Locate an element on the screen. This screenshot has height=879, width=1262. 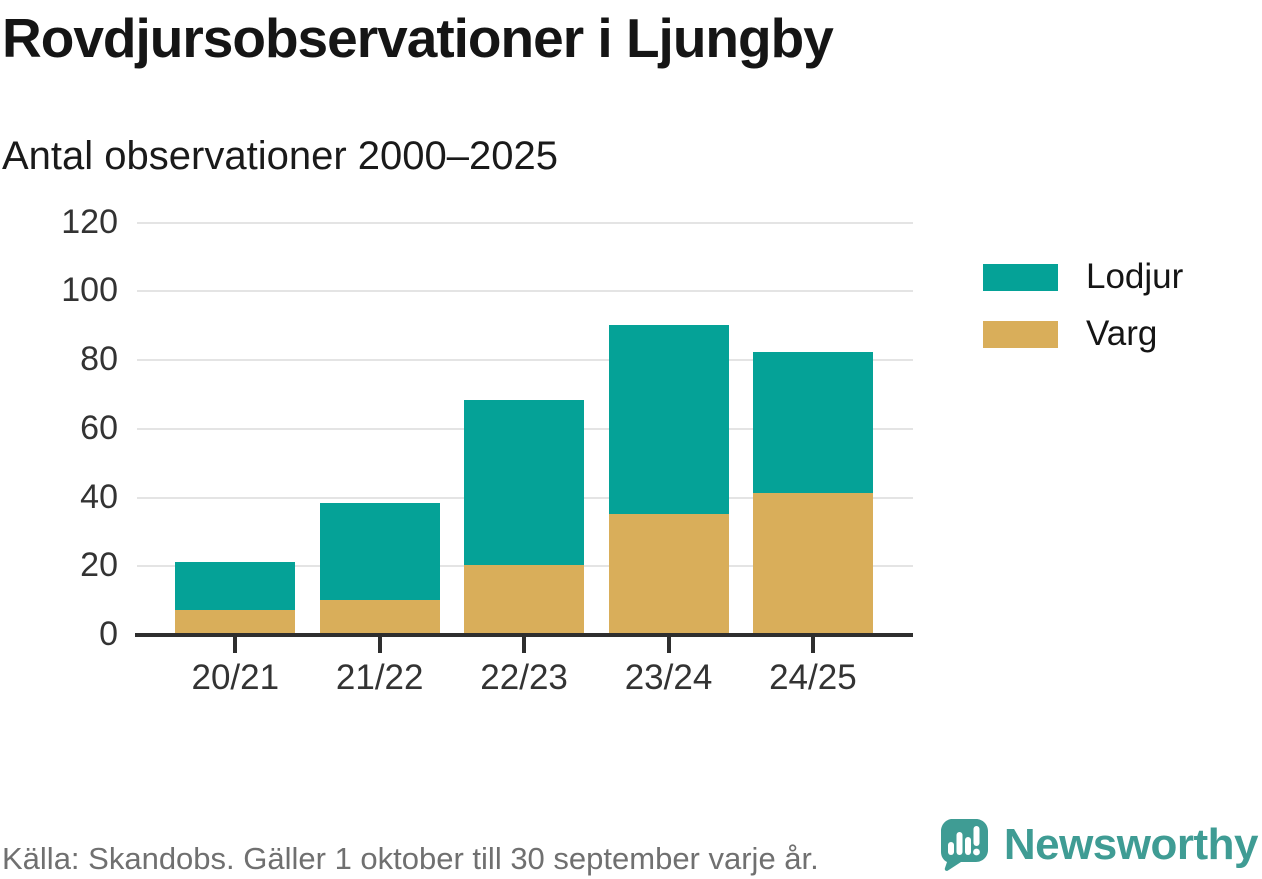
y-axis-label-60: 60 is located at coordinates (99, 427).